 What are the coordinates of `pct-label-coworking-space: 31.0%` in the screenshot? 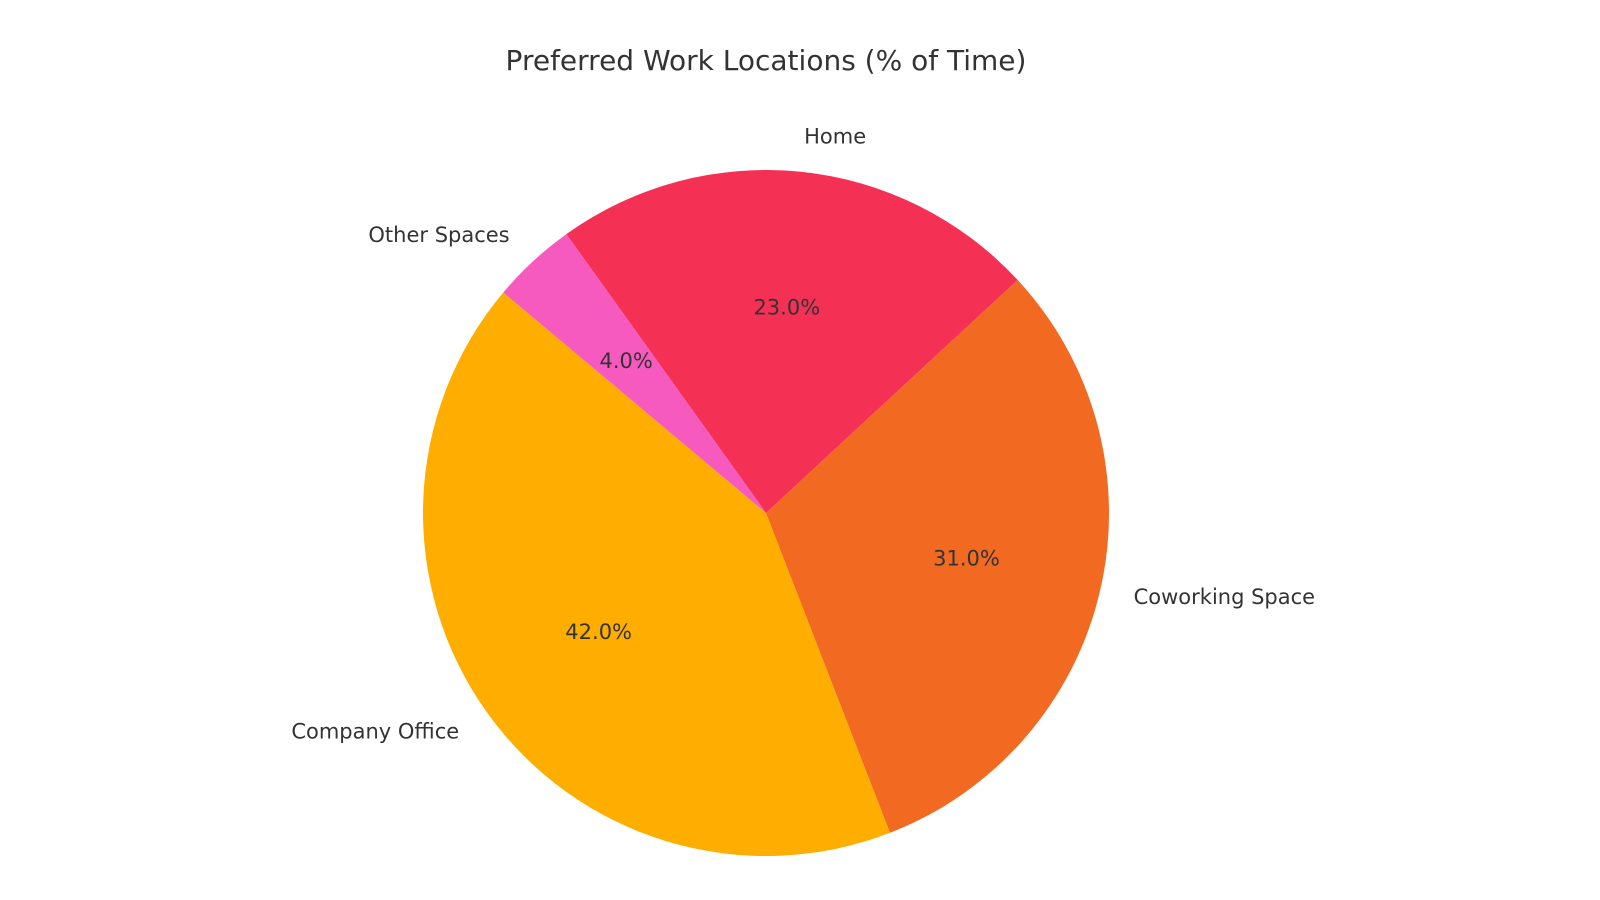 It's located at (966, 558).